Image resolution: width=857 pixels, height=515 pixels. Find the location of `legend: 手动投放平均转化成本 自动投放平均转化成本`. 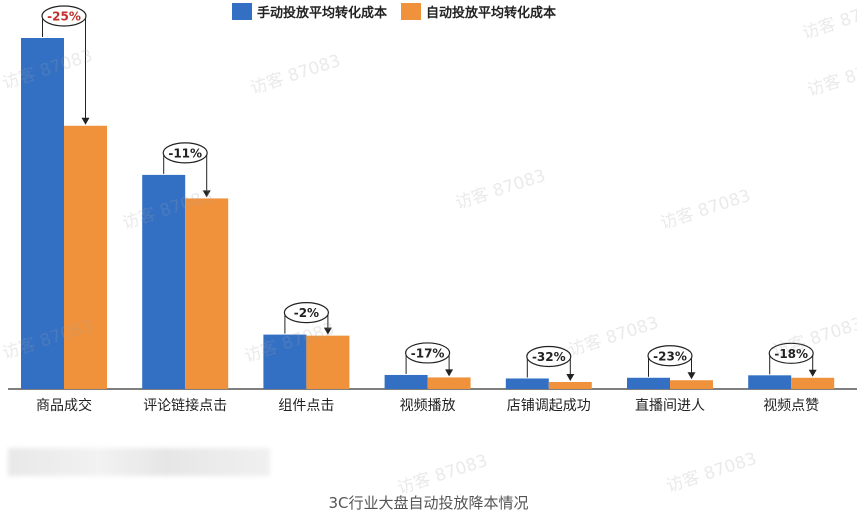

legend: 手动投放平均转化成本 自动投放平均转化成本 is located at coordinates (394, 11).